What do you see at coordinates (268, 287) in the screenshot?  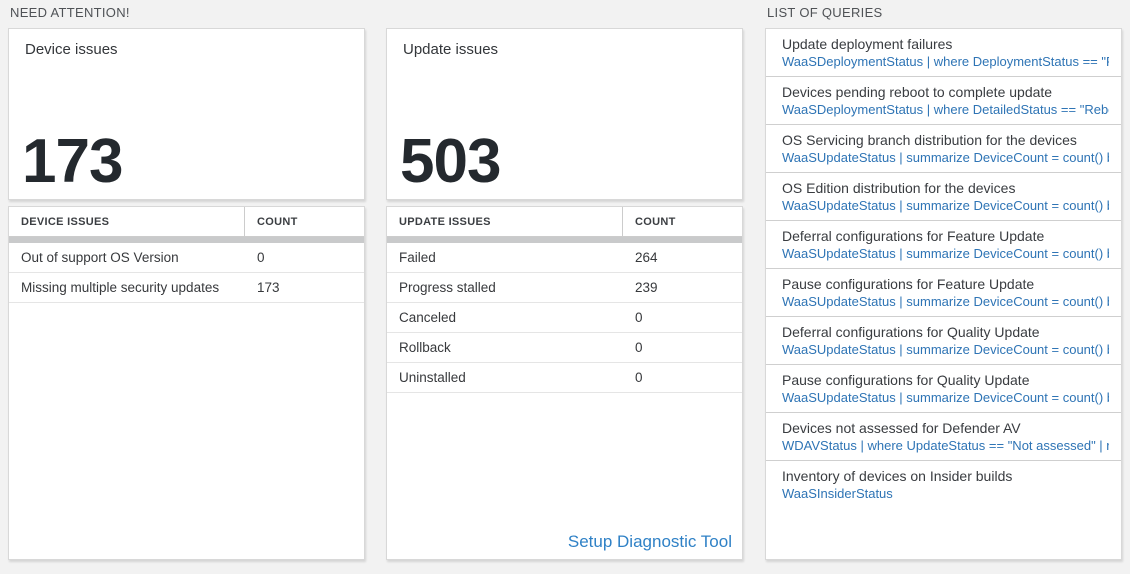 I see `issue-count: 173` at bounding box center [268, 287].